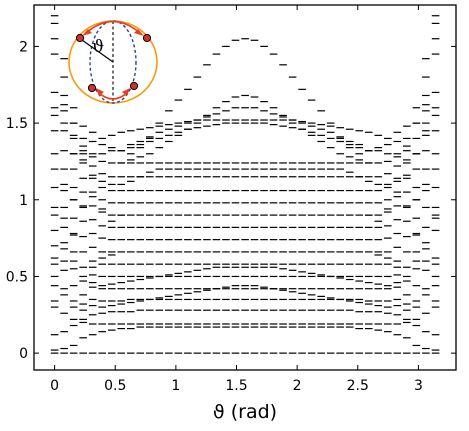 The image size is (469, 431). What do you see at coordinates (23, 354) in the screenshot?
I see `y-tick-label-0: 0` at bounding box center [23, 354].